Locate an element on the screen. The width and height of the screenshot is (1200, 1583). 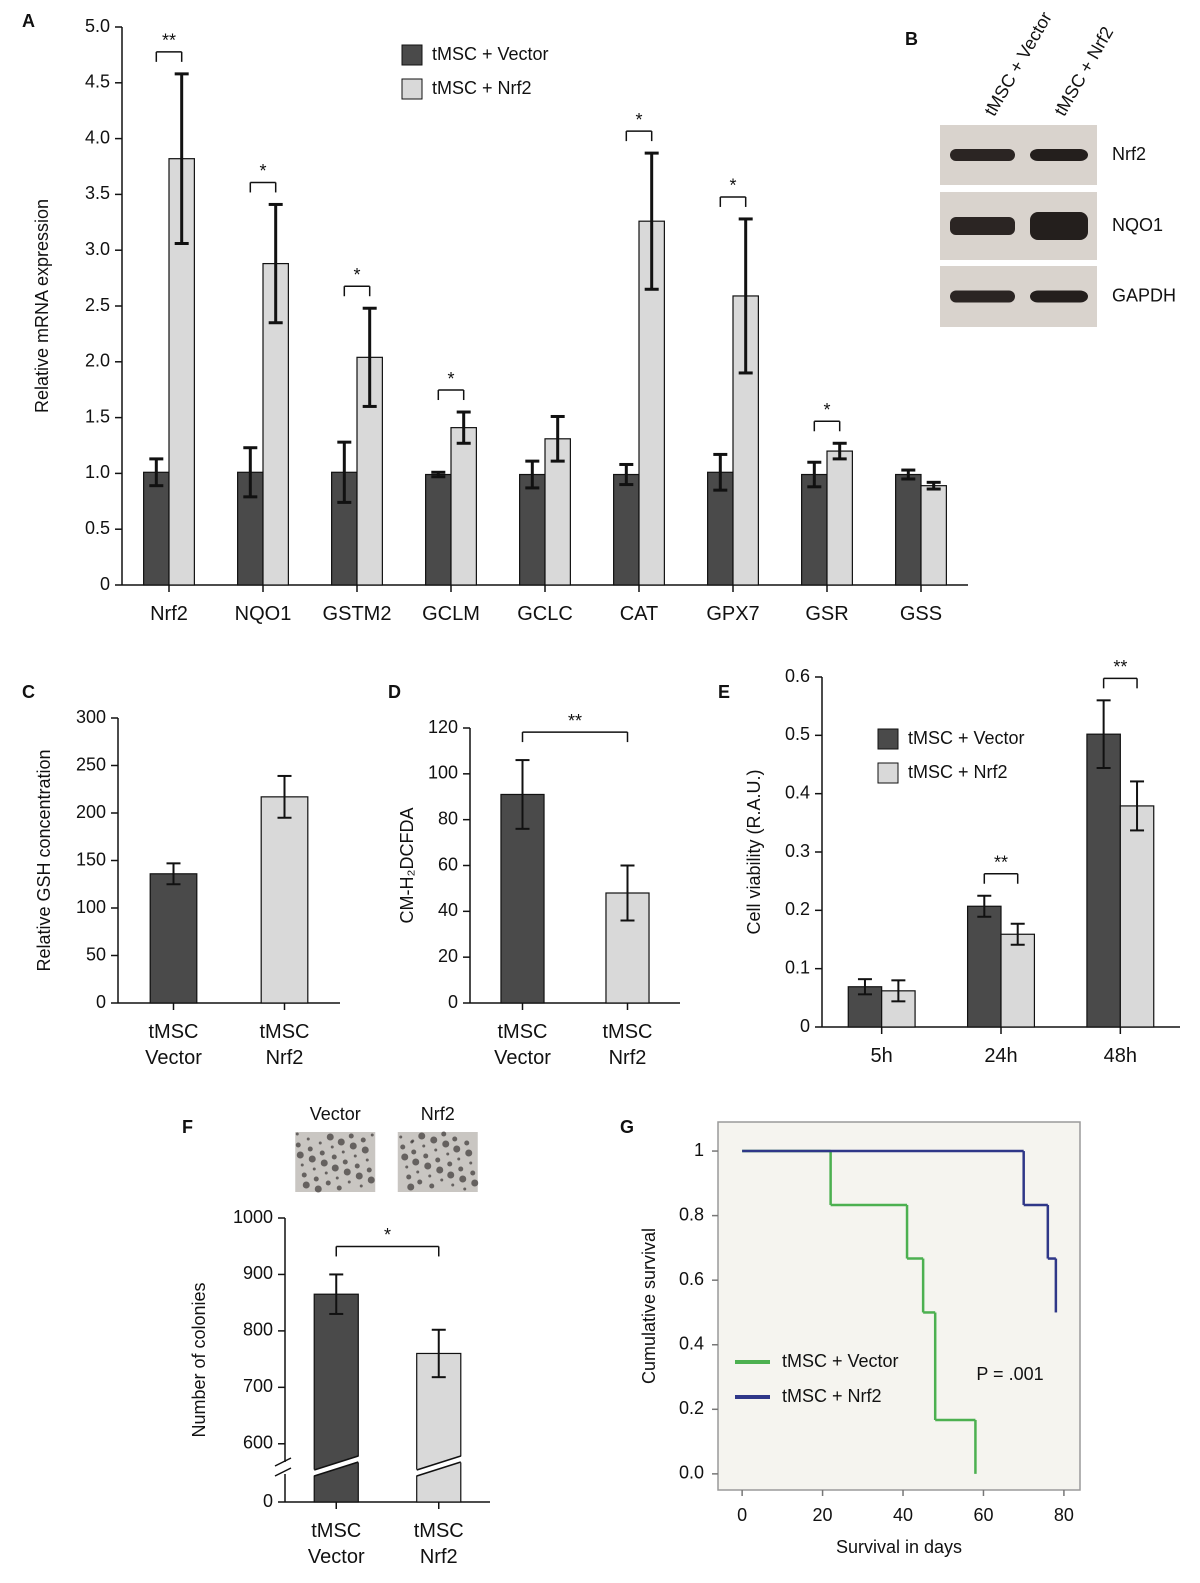
y-tick-label: 0.1 is located at coordinates (797, 967).